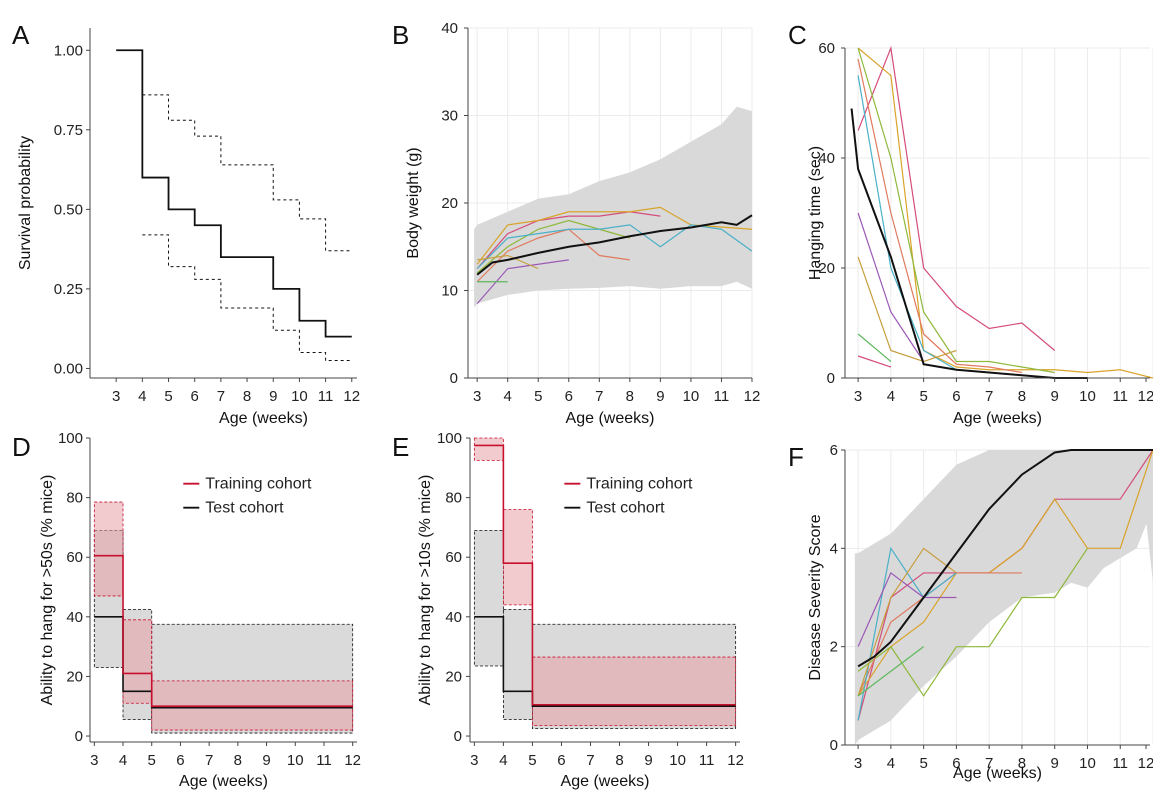 Image resolution: width=1153 pixels, height=793 pixels. I want to click on panel-letter: E, so click(400, 447).